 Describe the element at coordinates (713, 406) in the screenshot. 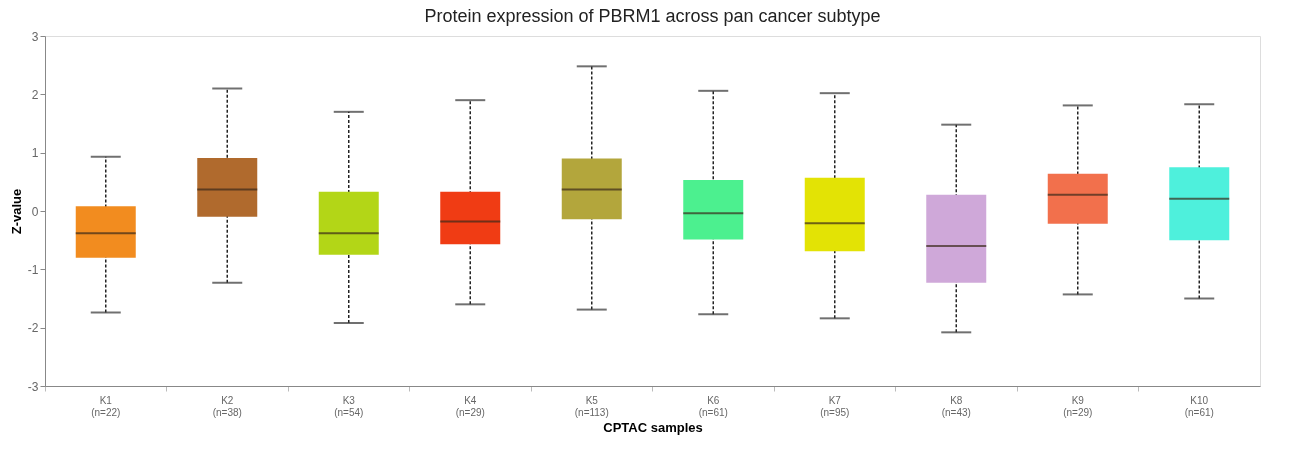

I see `x-tick-label: K6 (n=61)` at that location.